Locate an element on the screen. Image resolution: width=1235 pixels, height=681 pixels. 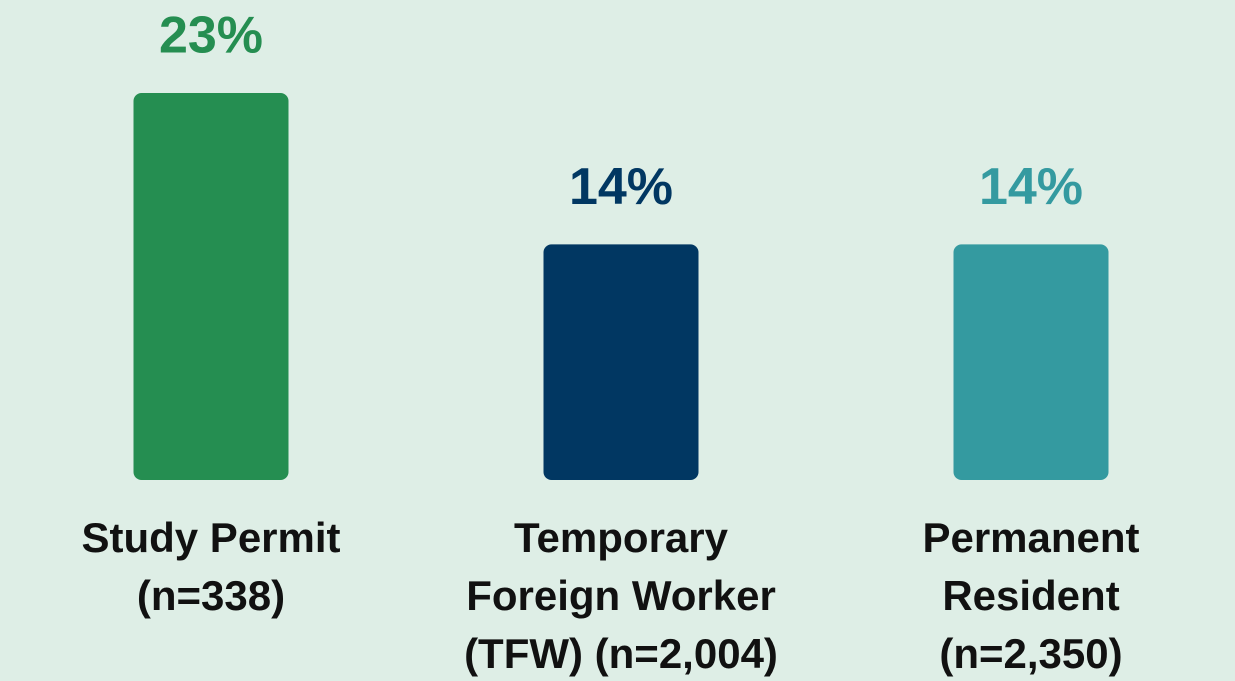
category-label: (TFW) (n=2,004) is located at coordinates (621, 653).